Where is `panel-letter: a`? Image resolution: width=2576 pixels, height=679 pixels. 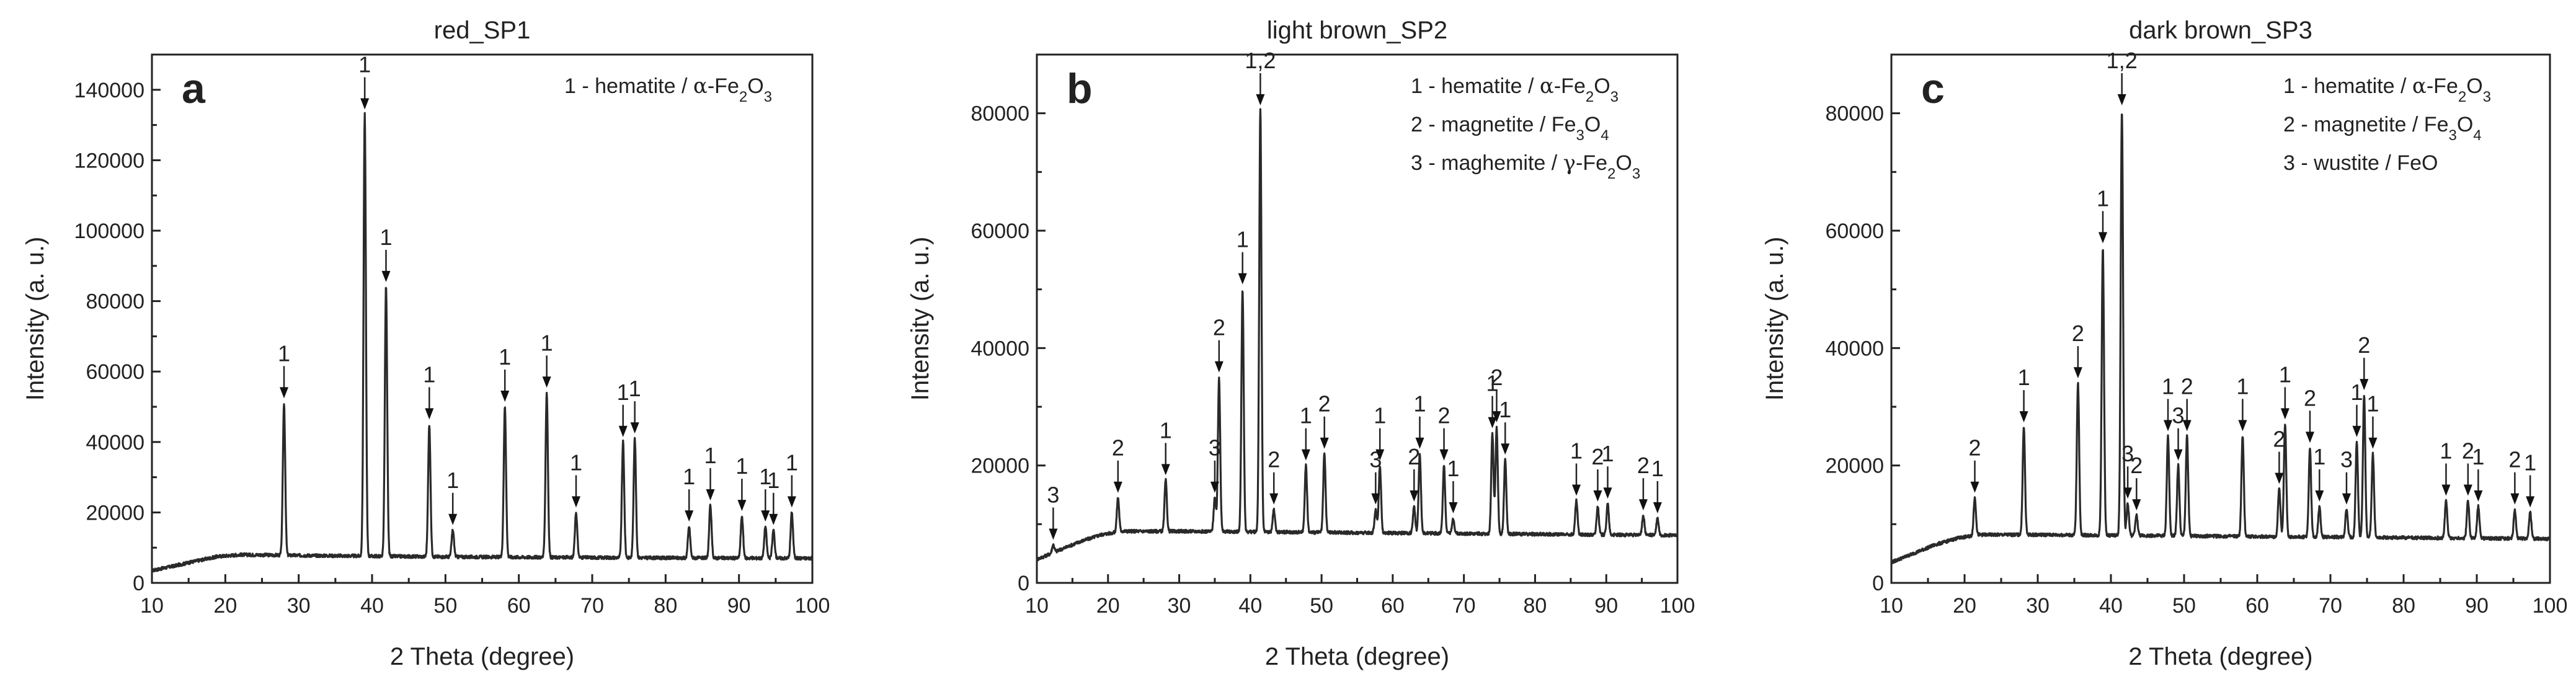
panel-letter: a is located at coordinates (194, 89).